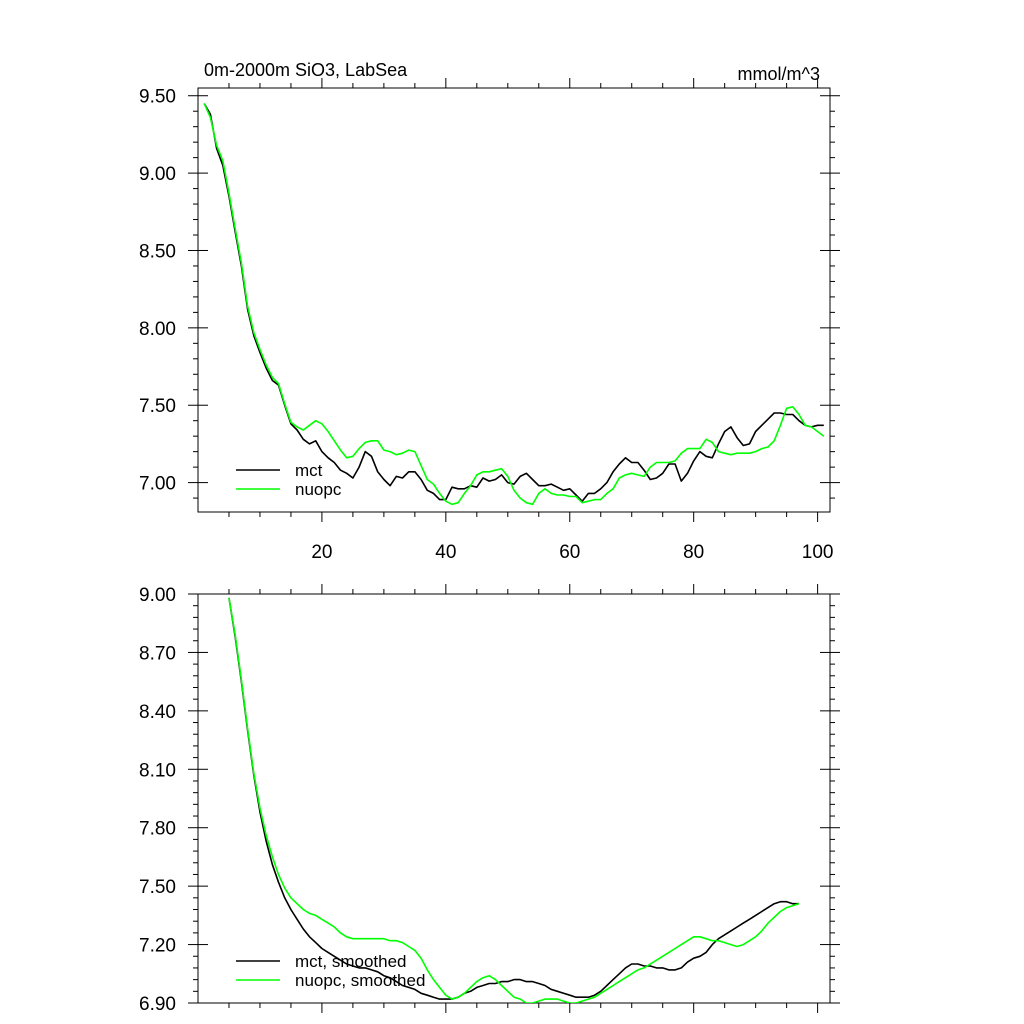  Describe the element at coordinates (157, 329) in the screenshot. I see `y-tick-label: 8.00` at that location.